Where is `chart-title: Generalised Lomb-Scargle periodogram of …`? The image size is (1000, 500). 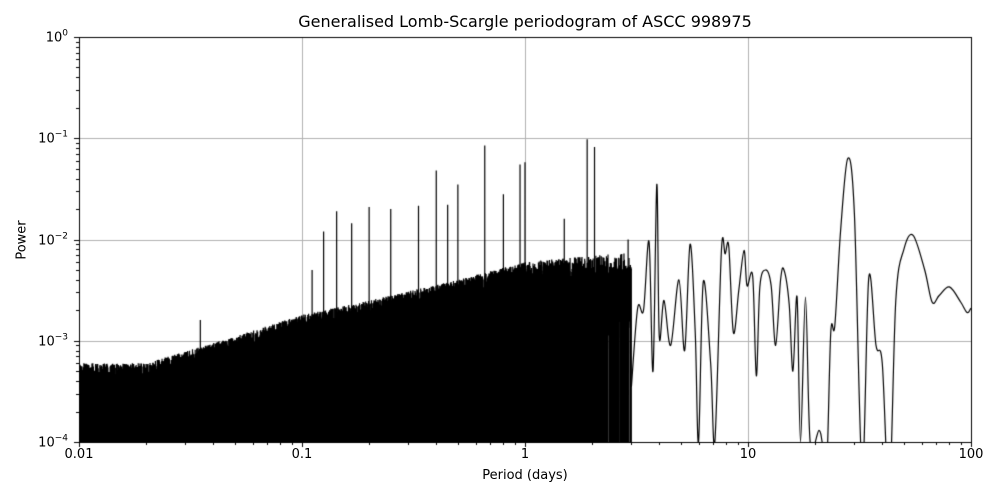 chart-title: Generalised Lomb-Scargle periodogram of … is located at coordinates (525, 21).